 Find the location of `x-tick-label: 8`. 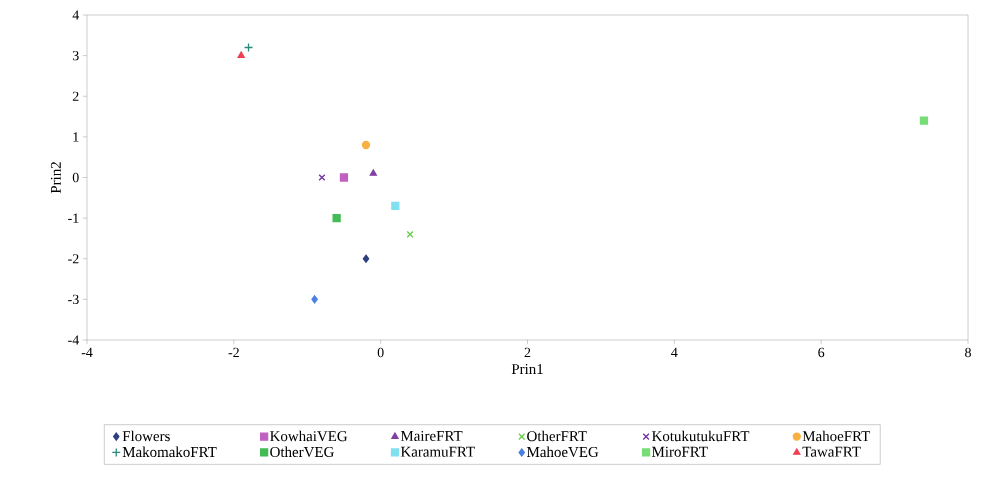

x-tick-label: 8 is located at coordinates (968, 352).